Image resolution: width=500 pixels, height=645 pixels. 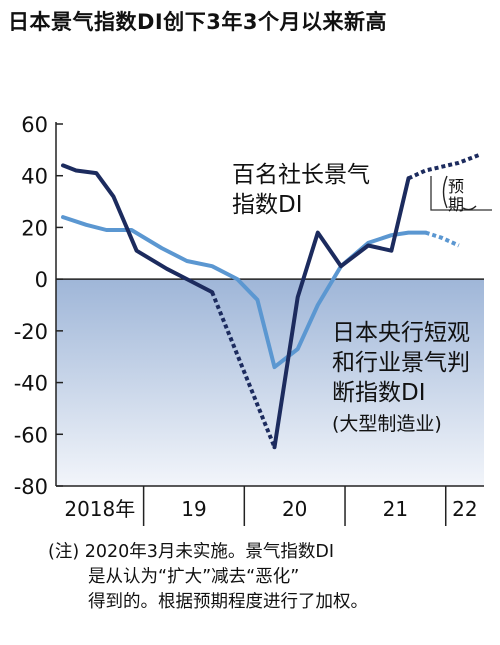 I want to click on x-tick-label: 2018年, so click(x=99, y=509).